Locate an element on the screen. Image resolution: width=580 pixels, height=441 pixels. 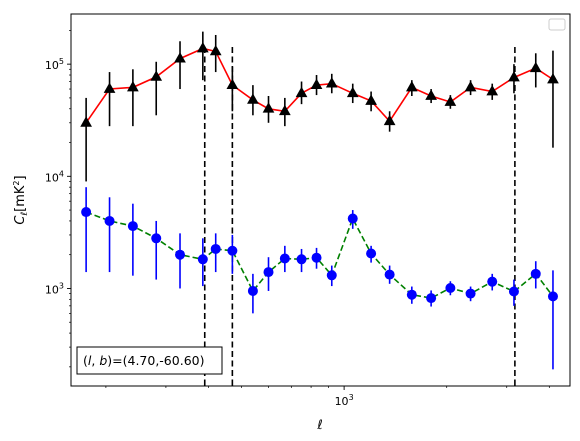
annotation-suffix: )=(4.70,-60.60) is located at coordinates (155, 360).